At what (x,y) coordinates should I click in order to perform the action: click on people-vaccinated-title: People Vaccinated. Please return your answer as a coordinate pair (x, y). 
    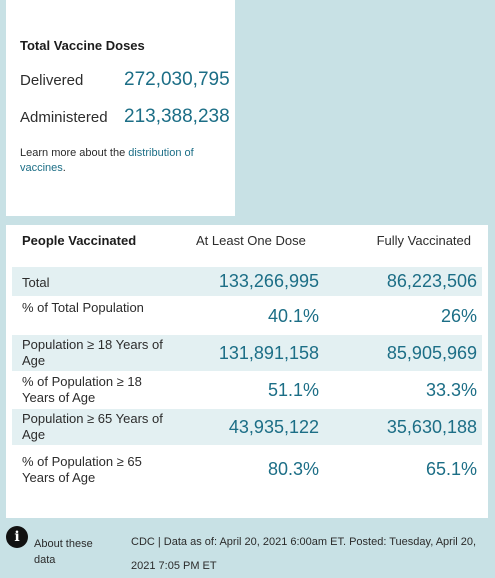
    Looking at the image, I should click on (79, 240).